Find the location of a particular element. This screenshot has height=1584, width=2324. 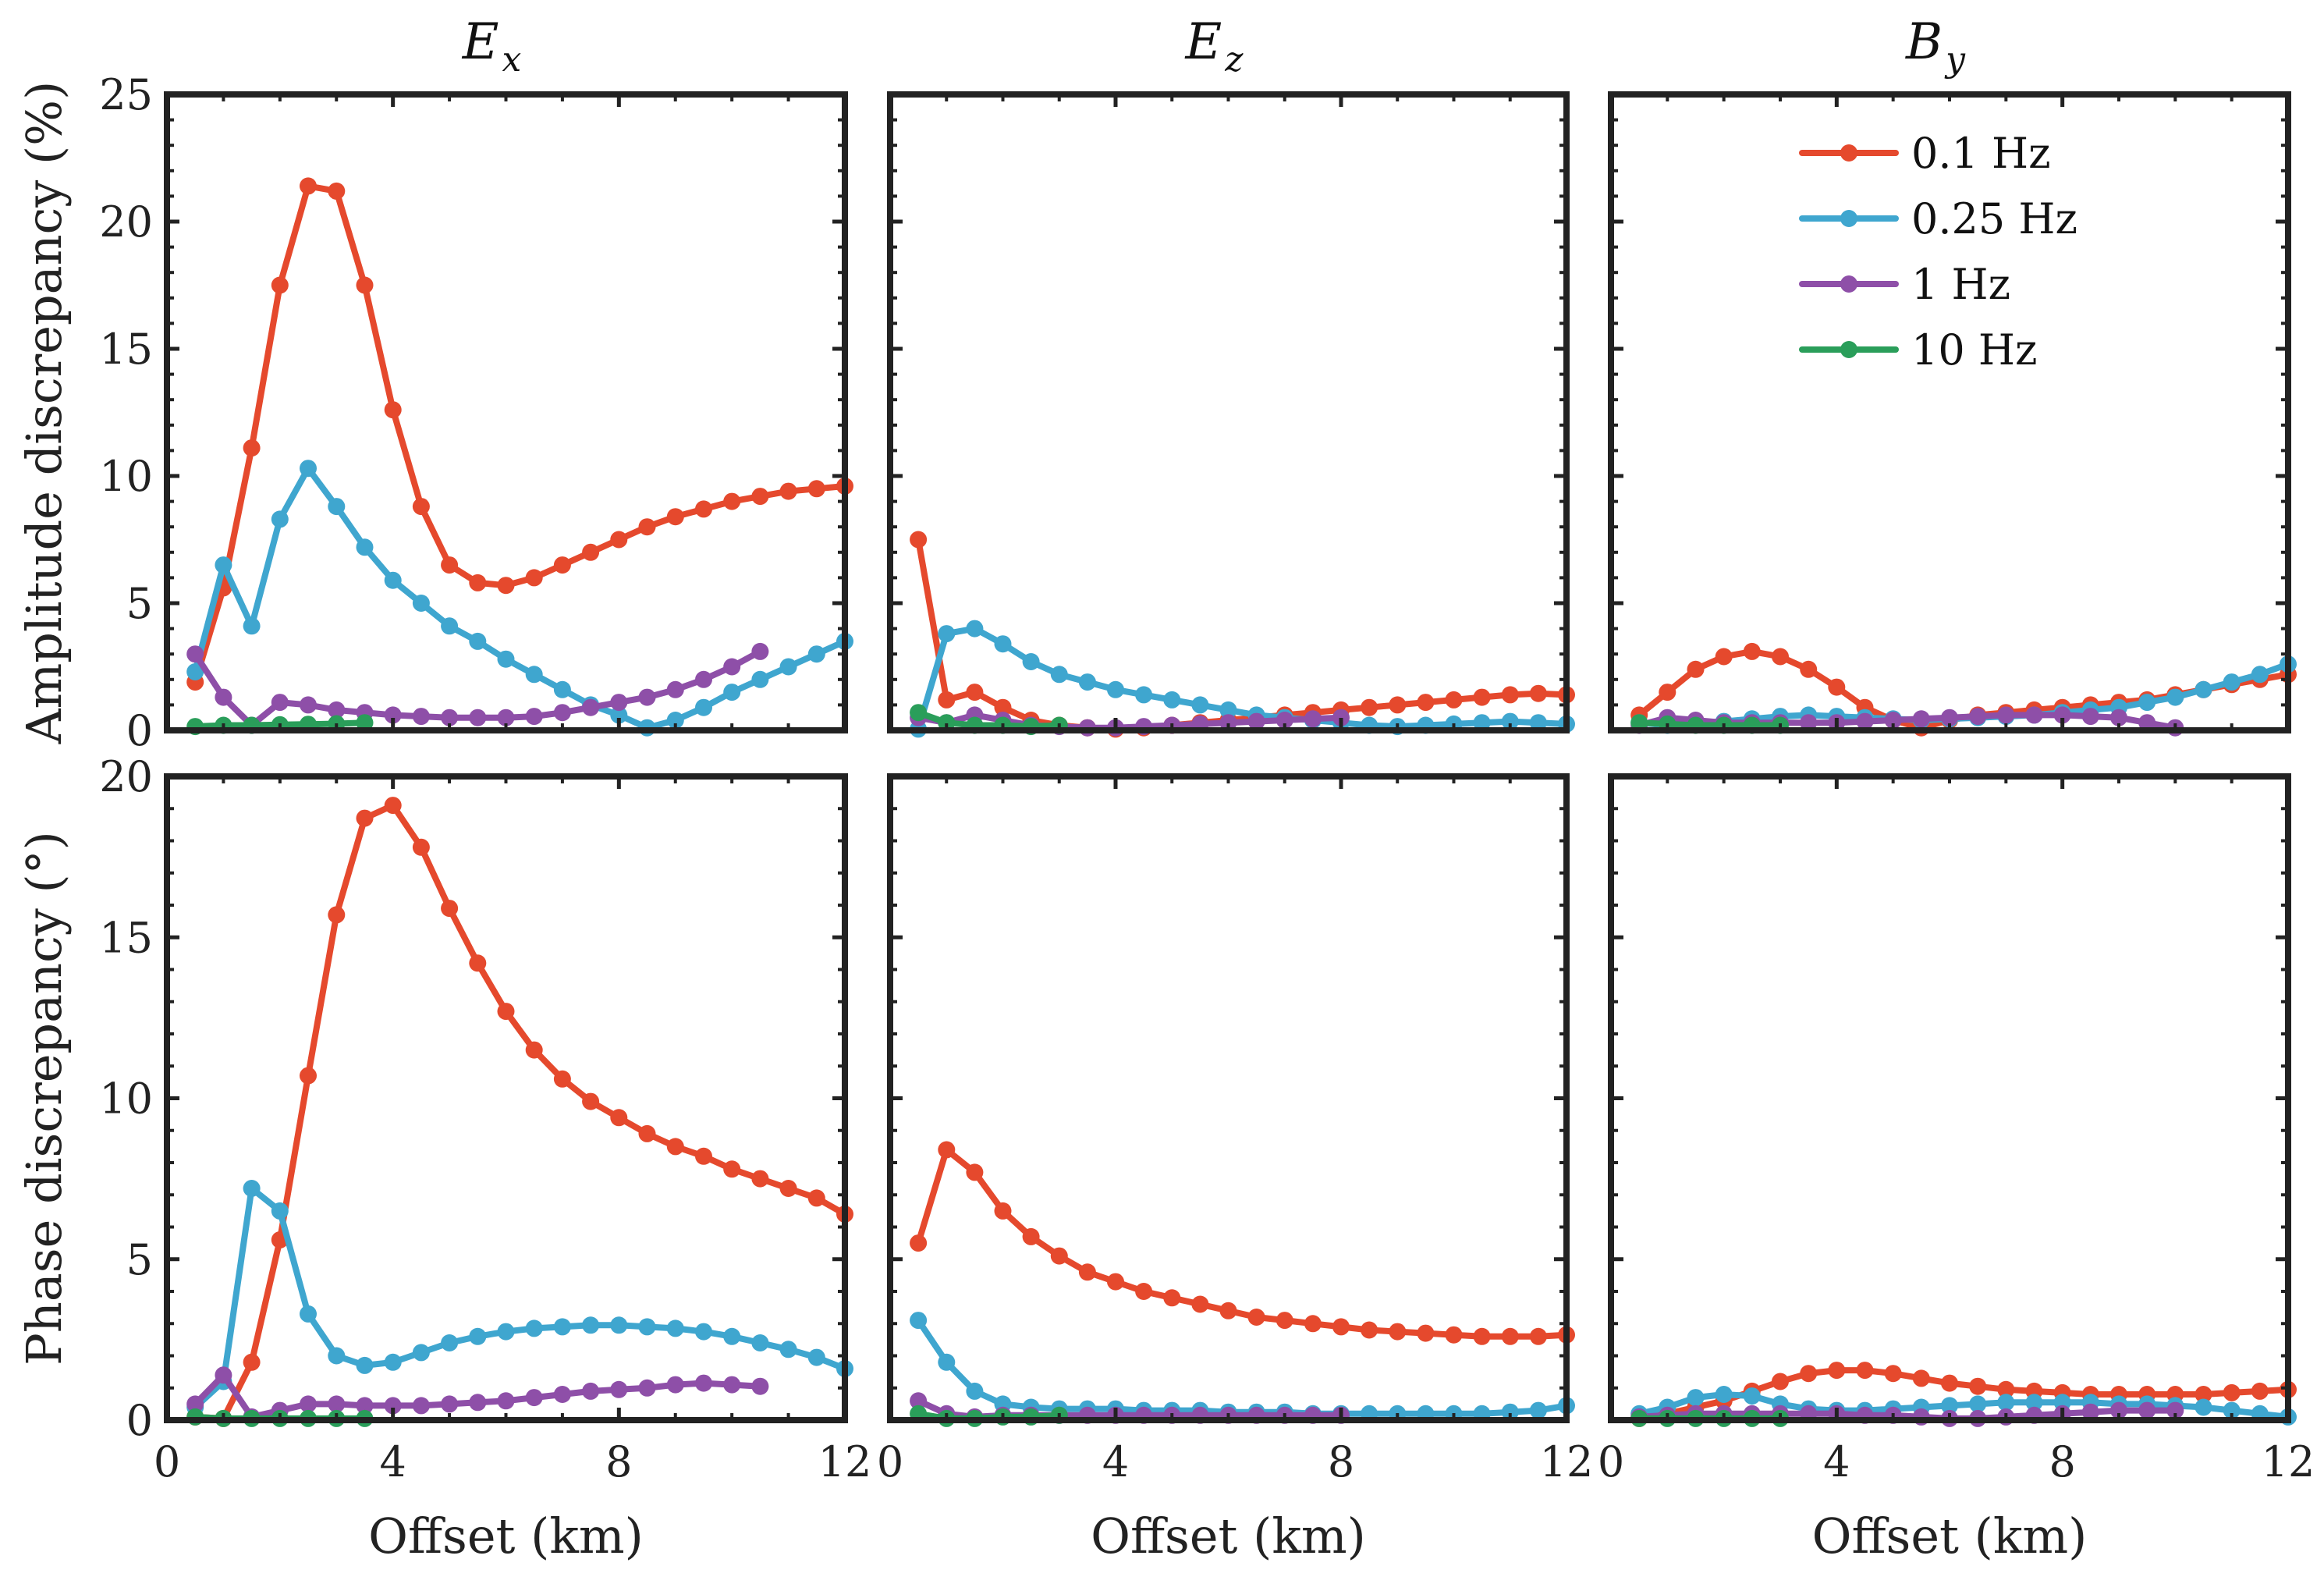

panel-r0-c0: 0 5 10 15 20 25 is located at coordinates (476, 412).